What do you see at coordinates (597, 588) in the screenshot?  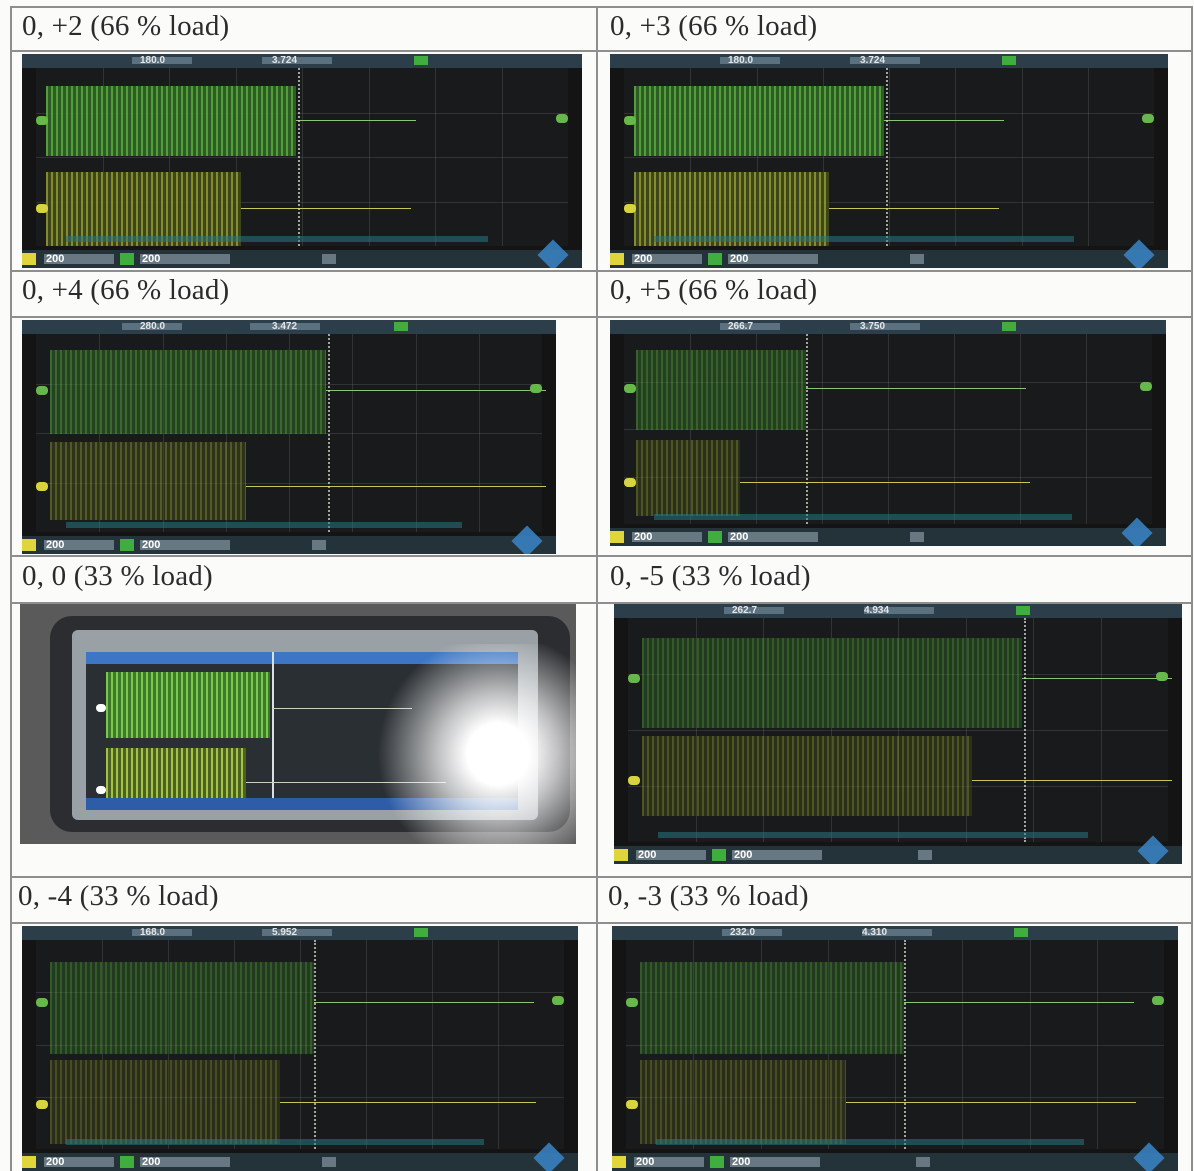 I see `table-divider-center` at bounding box center [597, 588].